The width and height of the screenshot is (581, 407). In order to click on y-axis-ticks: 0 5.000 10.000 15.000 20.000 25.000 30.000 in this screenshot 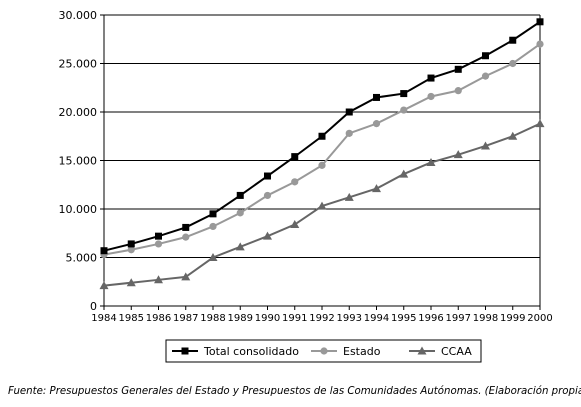, I will do `click(81, 161)`.